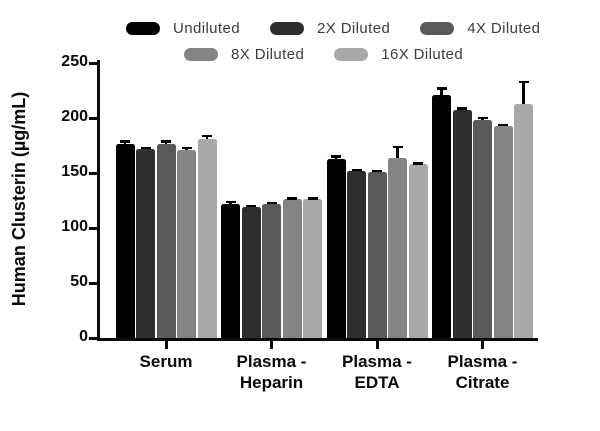 This screenshot has width=600, height=431. Describe the element at coordinates (317, 339) in the screenshot. I see `x-axis-line` at that location.